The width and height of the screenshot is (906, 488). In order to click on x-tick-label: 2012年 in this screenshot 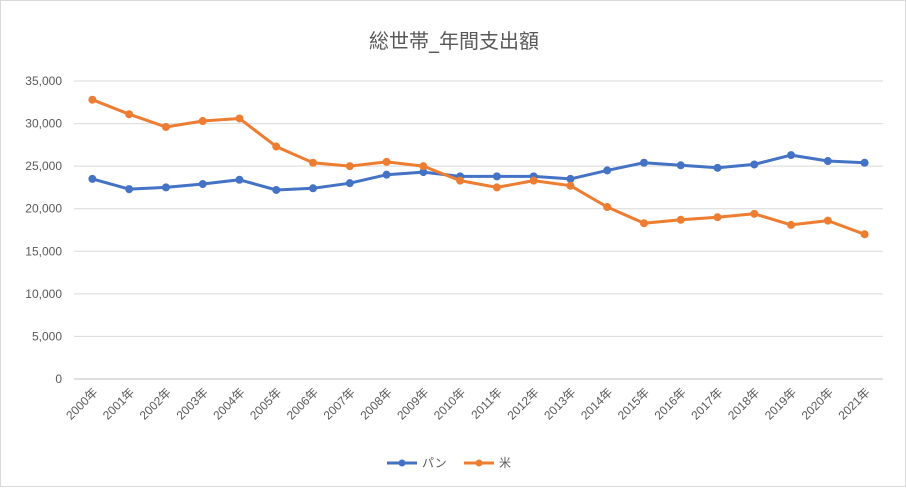, I will do `click(523, 403)`.